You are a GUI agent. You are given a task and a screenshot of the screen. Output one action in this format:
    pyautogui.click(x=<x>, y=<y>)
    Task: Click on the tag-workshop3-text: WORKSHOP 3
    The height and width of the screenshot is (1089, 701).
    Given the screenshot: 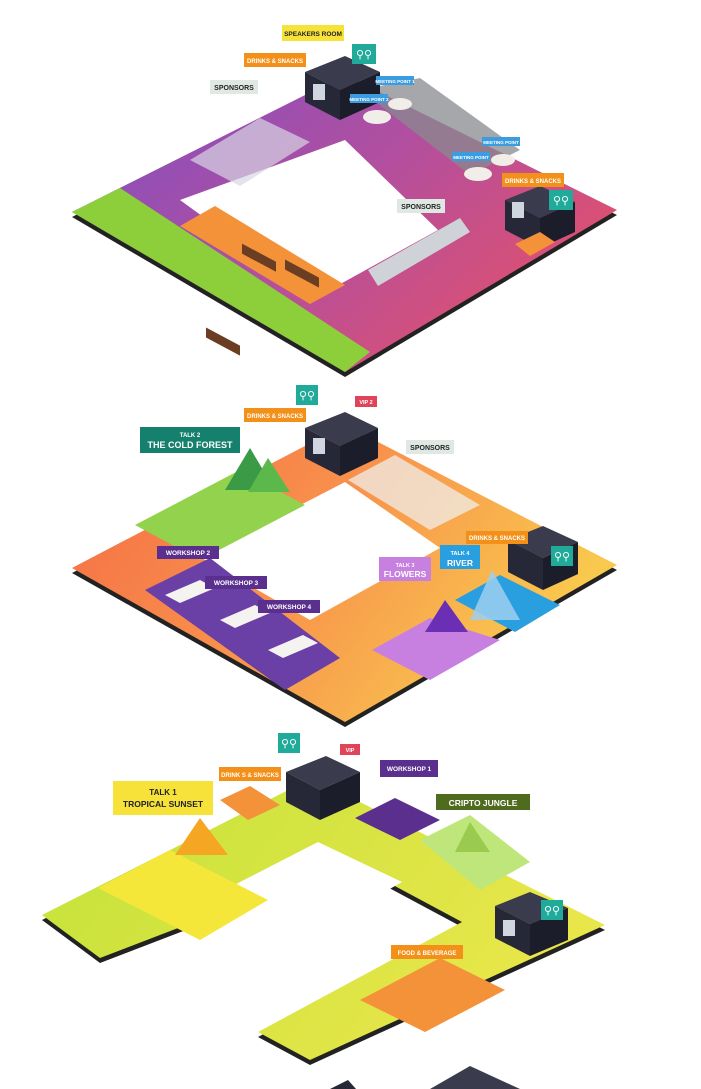 What is the action you would take?
    pyautogui.click(x=236, y=583)
    